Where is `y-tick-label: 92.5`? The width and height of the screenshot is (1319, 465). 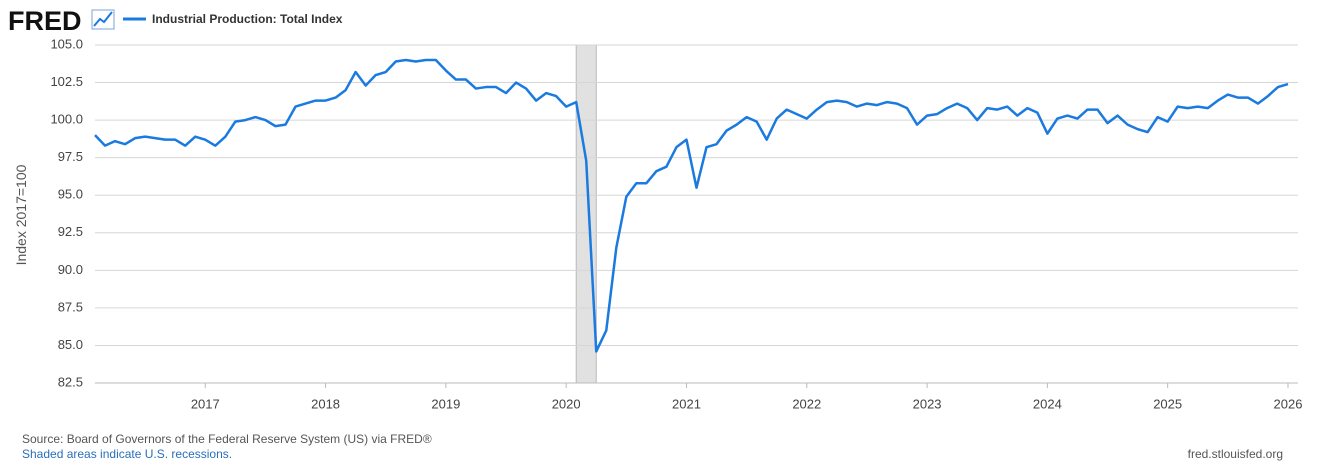
y-tick-label: 92.5 is located at coordinates (70, 231).